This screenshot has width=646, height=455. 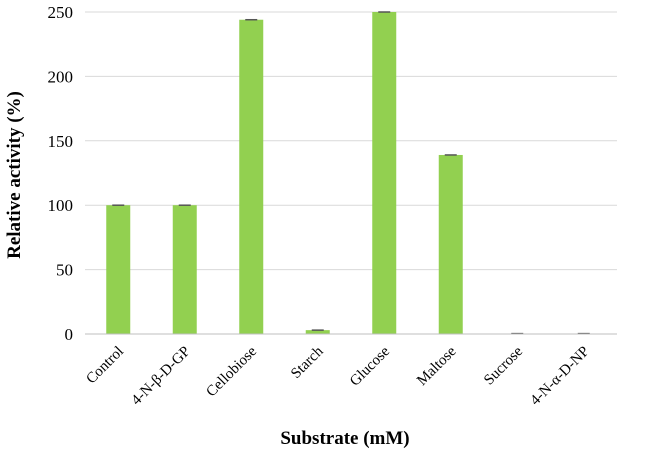 What do you see at coordinates (61, 76) in the screenshot?
I see `y-tick-label: 200` at bounding box center [61, 76].